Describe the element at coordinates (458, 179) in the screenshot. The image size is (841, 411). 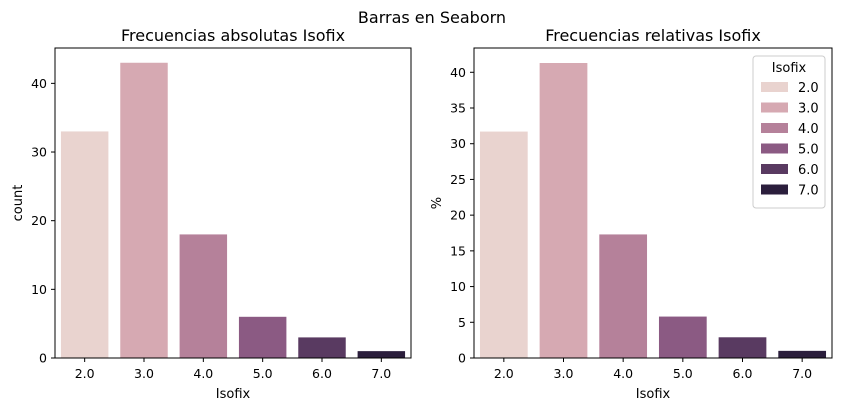
I see `y-tick-label: 25` at that location.